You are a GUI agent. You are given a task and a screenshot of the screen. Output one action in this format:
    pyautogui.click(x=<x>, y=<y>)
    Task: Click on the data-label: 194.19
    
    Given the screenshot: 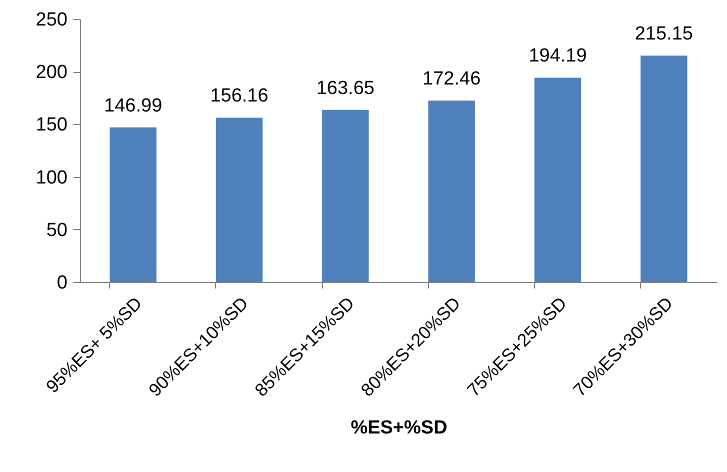 What is the action you would take?
    pyautogui.click(x=557, y=56)
    